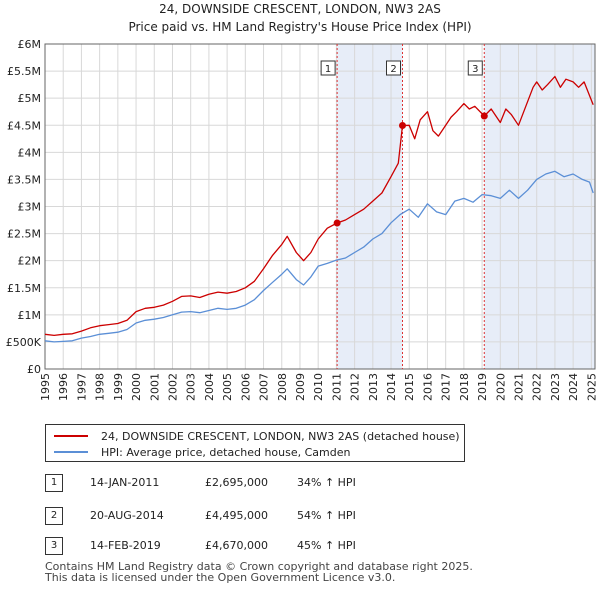 The image size is (600, 590). Describe the element at coordinates (71, 436) in the screenshot. I see `legend-line-red` at that location.